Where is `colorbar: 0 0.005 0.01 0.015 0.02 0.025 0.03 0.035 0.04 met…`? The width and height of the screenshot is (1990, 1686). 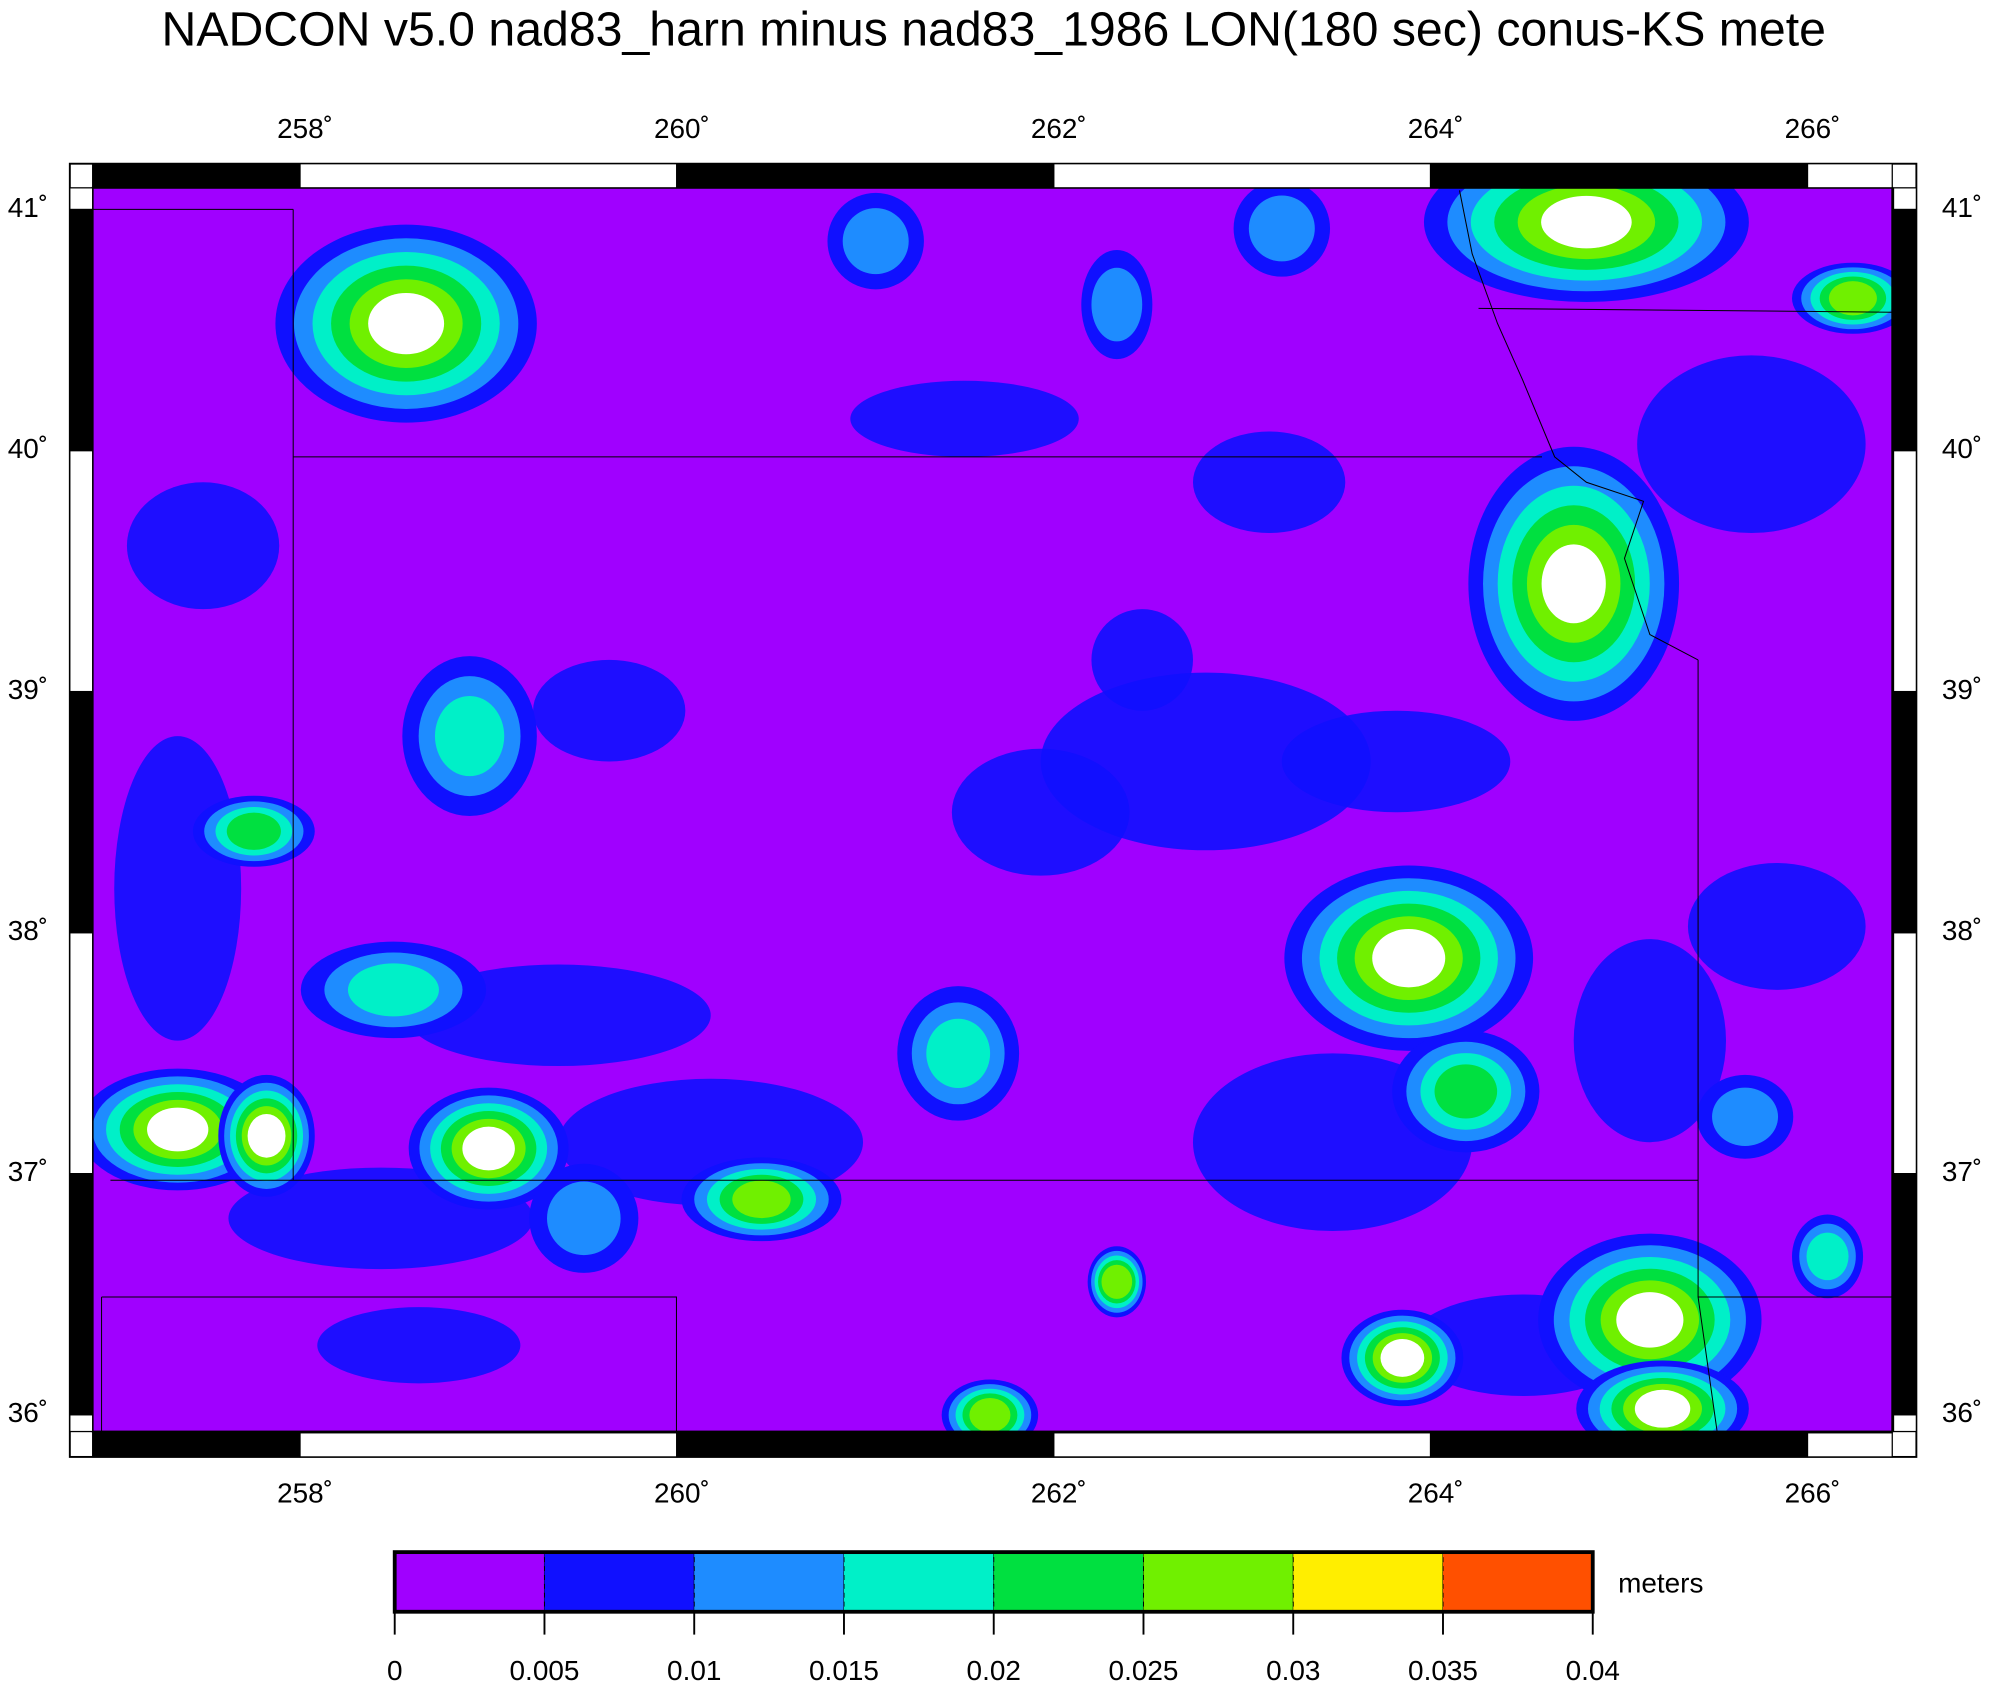
colorbar: 0 0.005 0.01 0.015 0.02 0.025 0.03 0.035 0.04 met… is located at coordinates (1045, 1618).